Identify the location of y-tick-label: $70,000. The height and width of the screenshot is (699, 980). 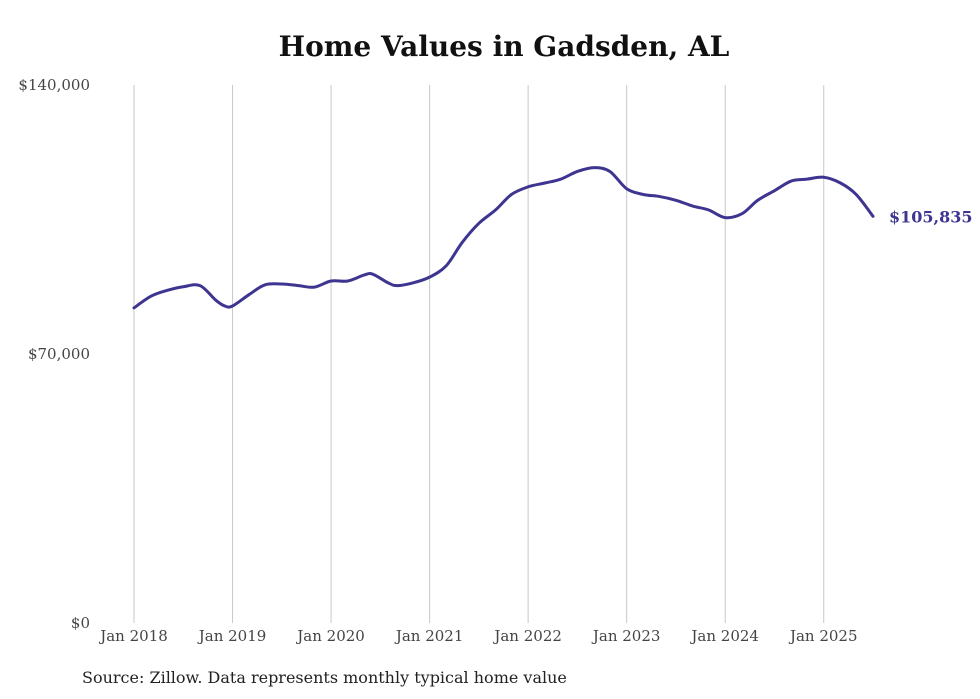
(59, 354).